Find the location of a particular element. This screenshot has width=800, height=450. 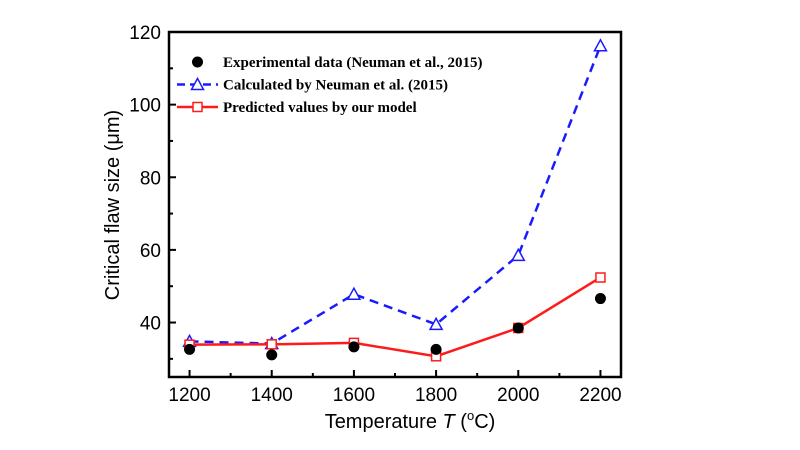

x-tick-label: 2200 is located at coordinates (600, 395).